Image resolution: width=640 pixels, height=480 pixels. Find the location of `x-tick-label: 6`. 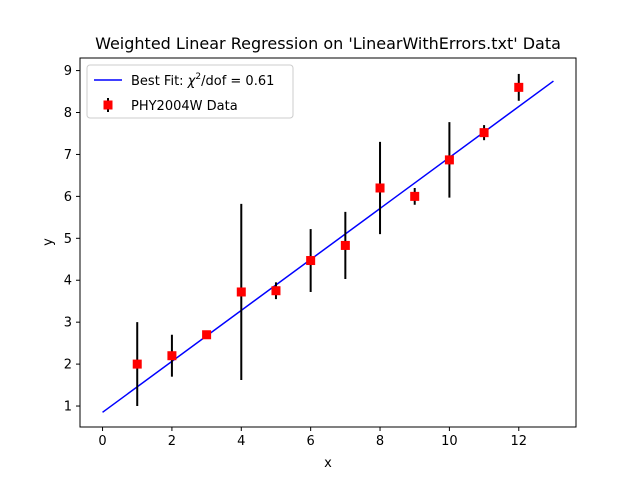

x-tick-label: 6 is located at coordinates (311, 441).